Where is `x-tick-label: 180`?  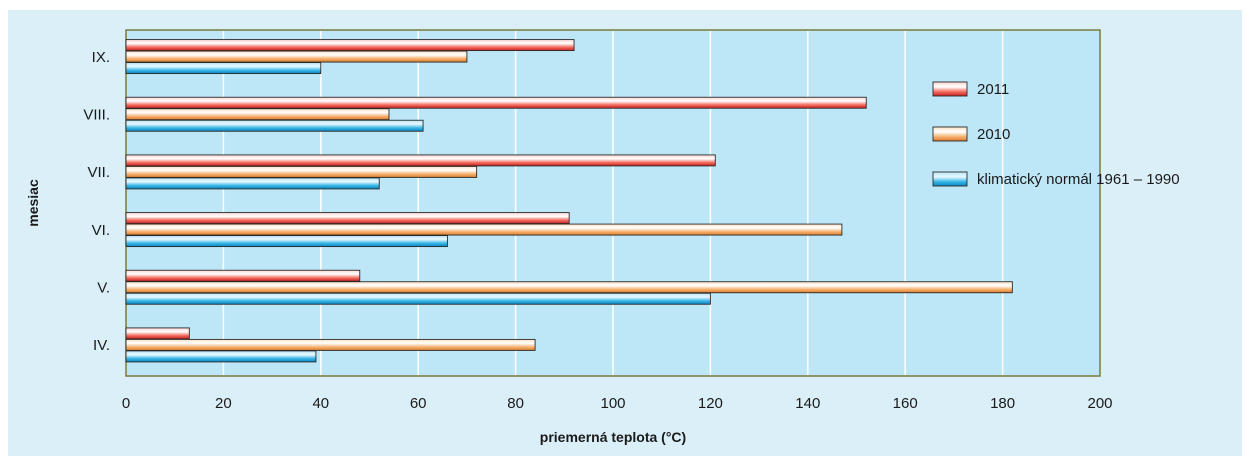 x-tick-label: 180 is located at coordinates (1002, 403).